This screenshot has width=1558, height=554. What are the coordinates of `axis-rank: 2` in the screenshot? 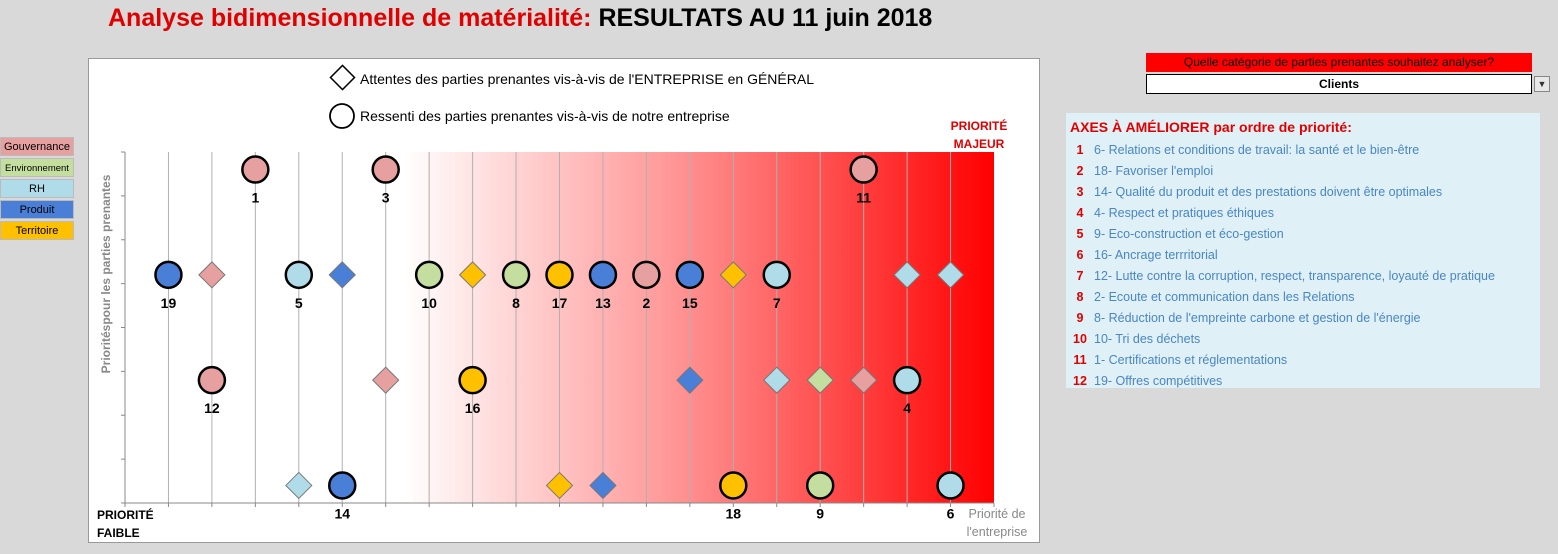 It's located at (1080, 170).